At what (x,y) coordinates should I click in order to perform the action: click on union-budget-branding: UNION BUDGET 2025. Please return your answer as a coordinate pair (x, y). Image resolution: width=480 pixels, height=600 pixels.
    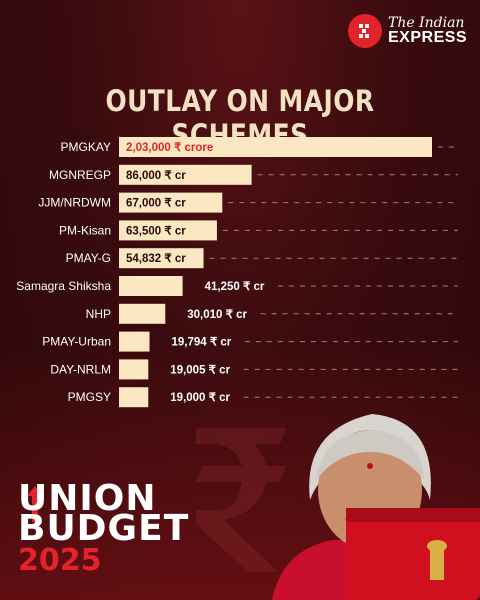
    Looking at the image, I should click on (104, 528).